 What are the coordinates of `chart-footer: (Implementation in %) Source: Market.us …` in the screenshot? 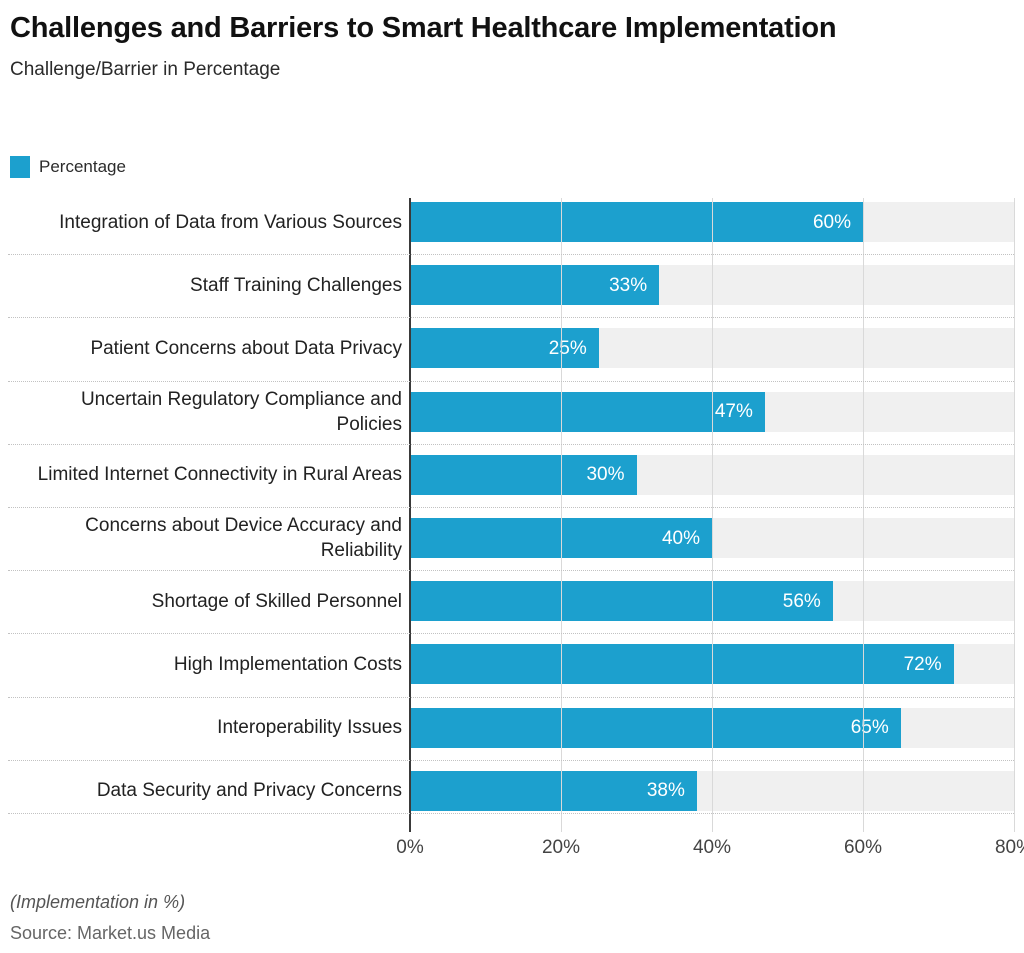 It's located at (460, 917).